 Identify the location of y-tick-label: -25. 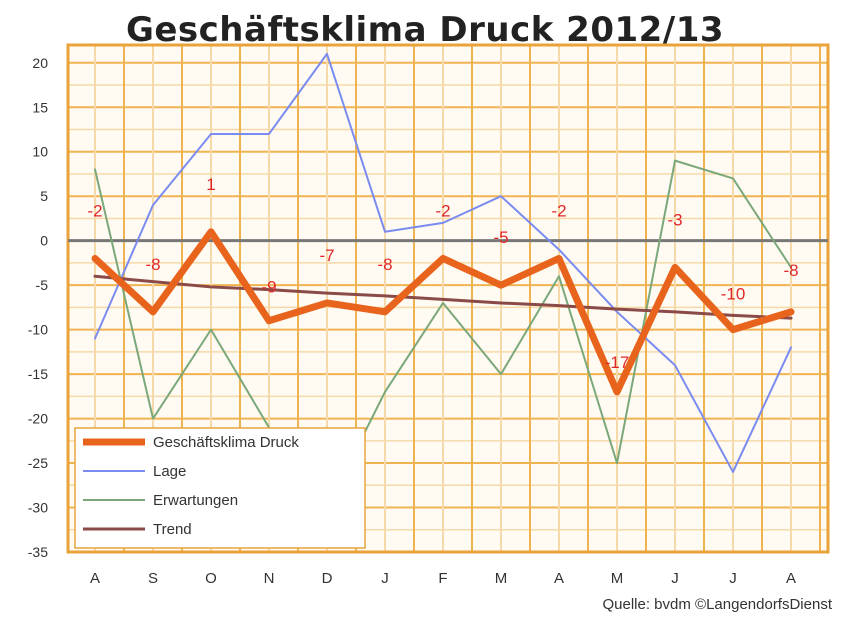
(38, 463).